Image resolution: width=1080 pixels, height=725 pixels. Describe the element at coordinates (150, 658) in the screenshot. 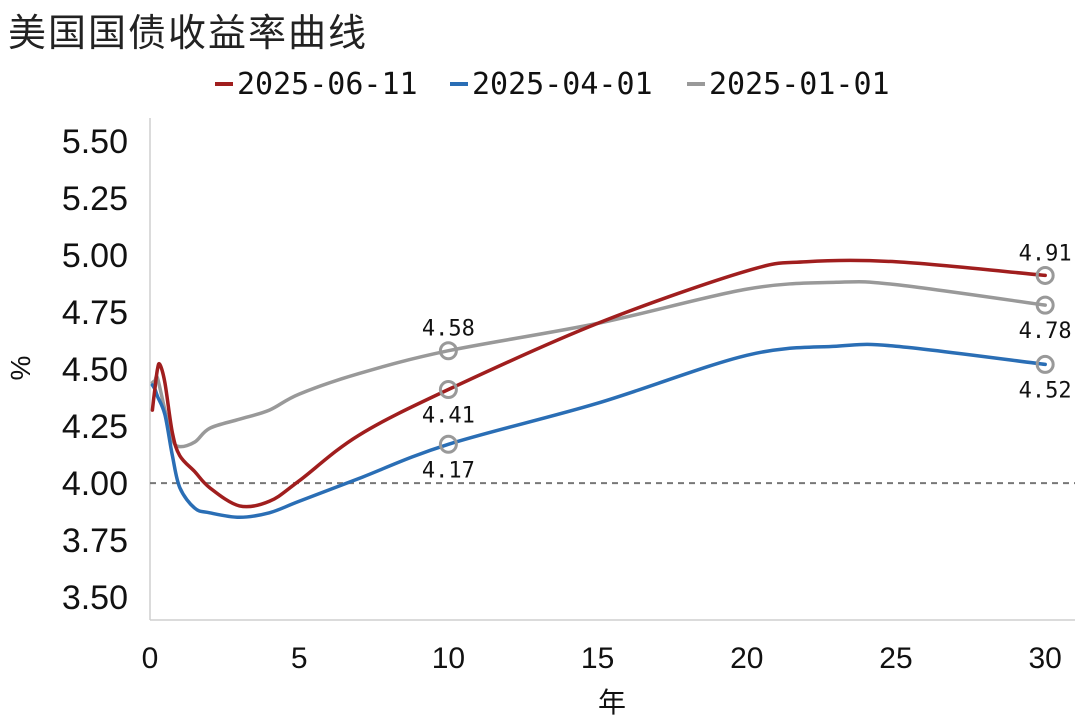

I see `x-tick-label: 0` at that location.